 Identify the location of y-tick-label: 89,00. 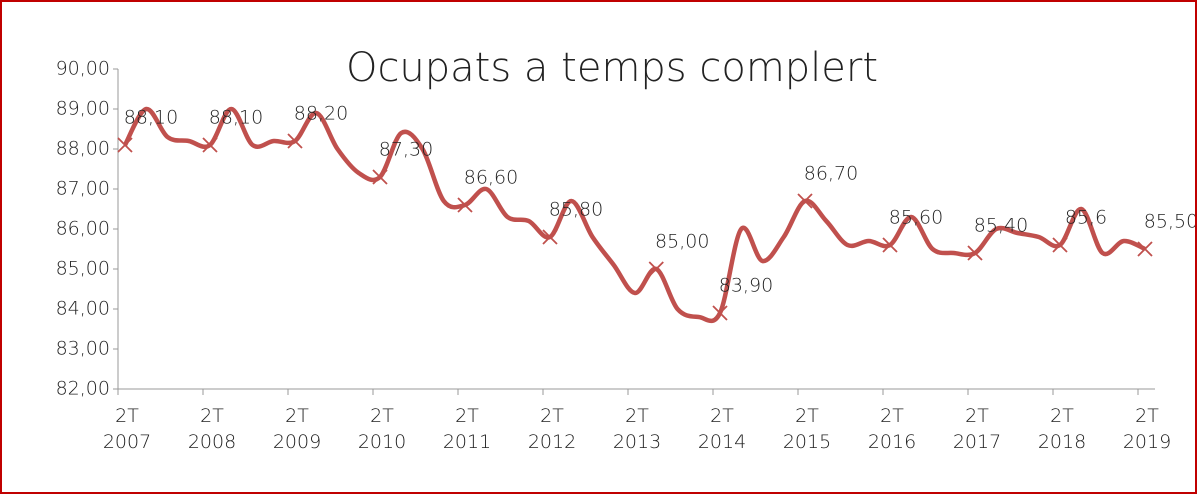
(83, 109).